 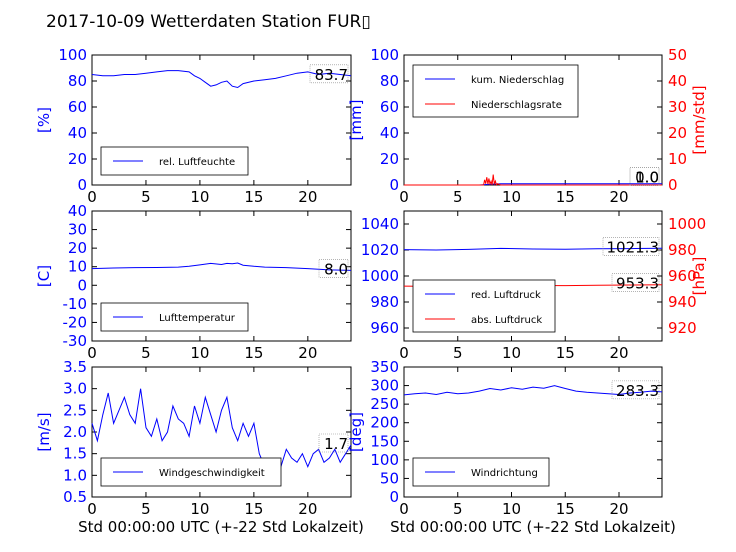 What do you see at coordinates (687, 224) in the screenshot?
I see `y-tick-label-right: 1000` at bounding box center [687, 224].